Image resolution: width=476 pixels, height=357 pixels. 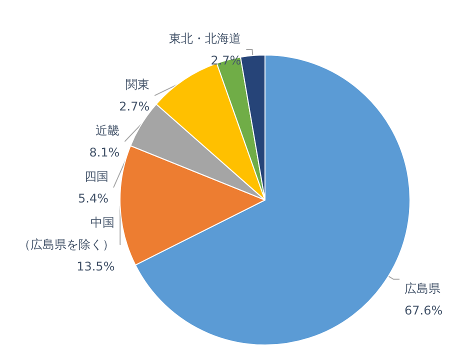 I want to click on slice-label: 広島県, so click(x=422, y=289).